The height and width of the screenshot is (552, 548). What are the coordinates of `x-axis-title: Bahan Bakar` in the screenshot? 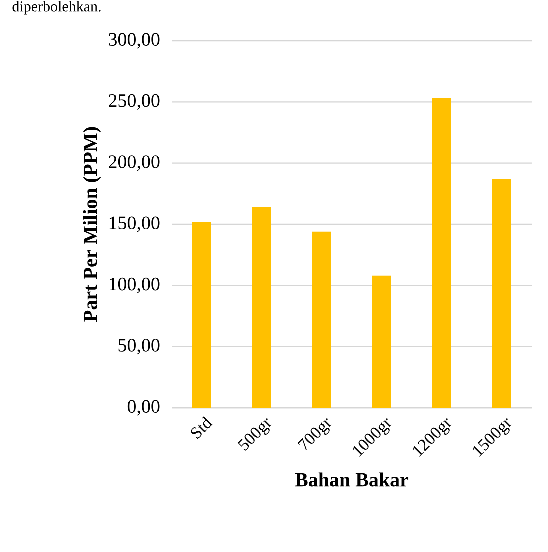 It's located at (352, 479).